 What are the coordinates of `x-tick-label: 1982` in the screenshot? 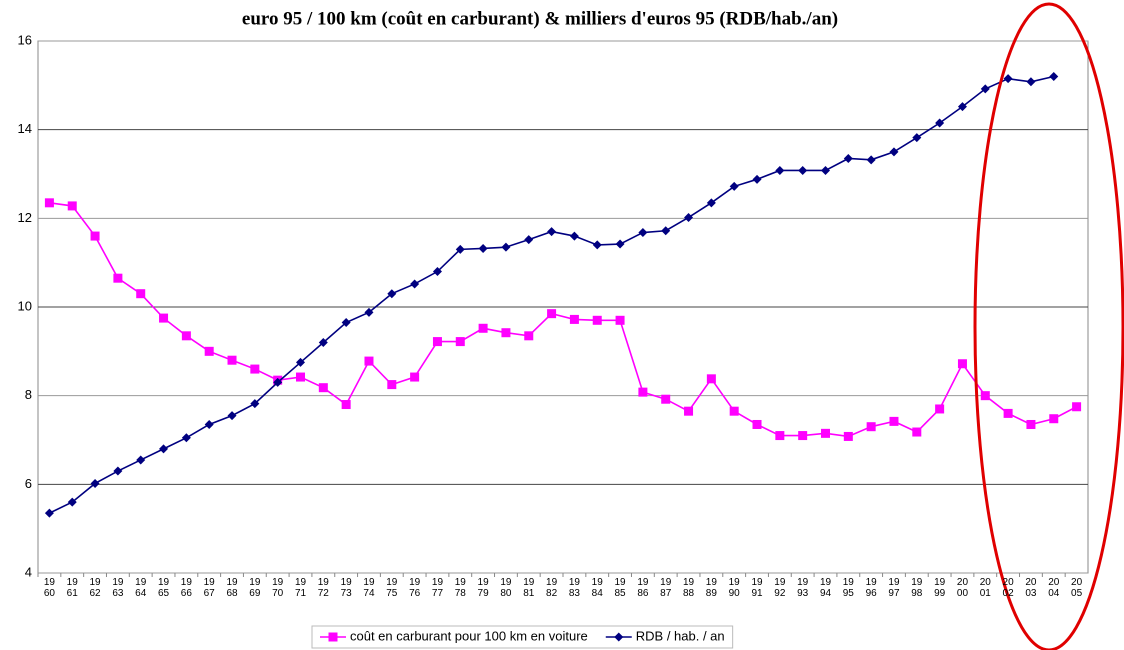 It's located at (552, 588).